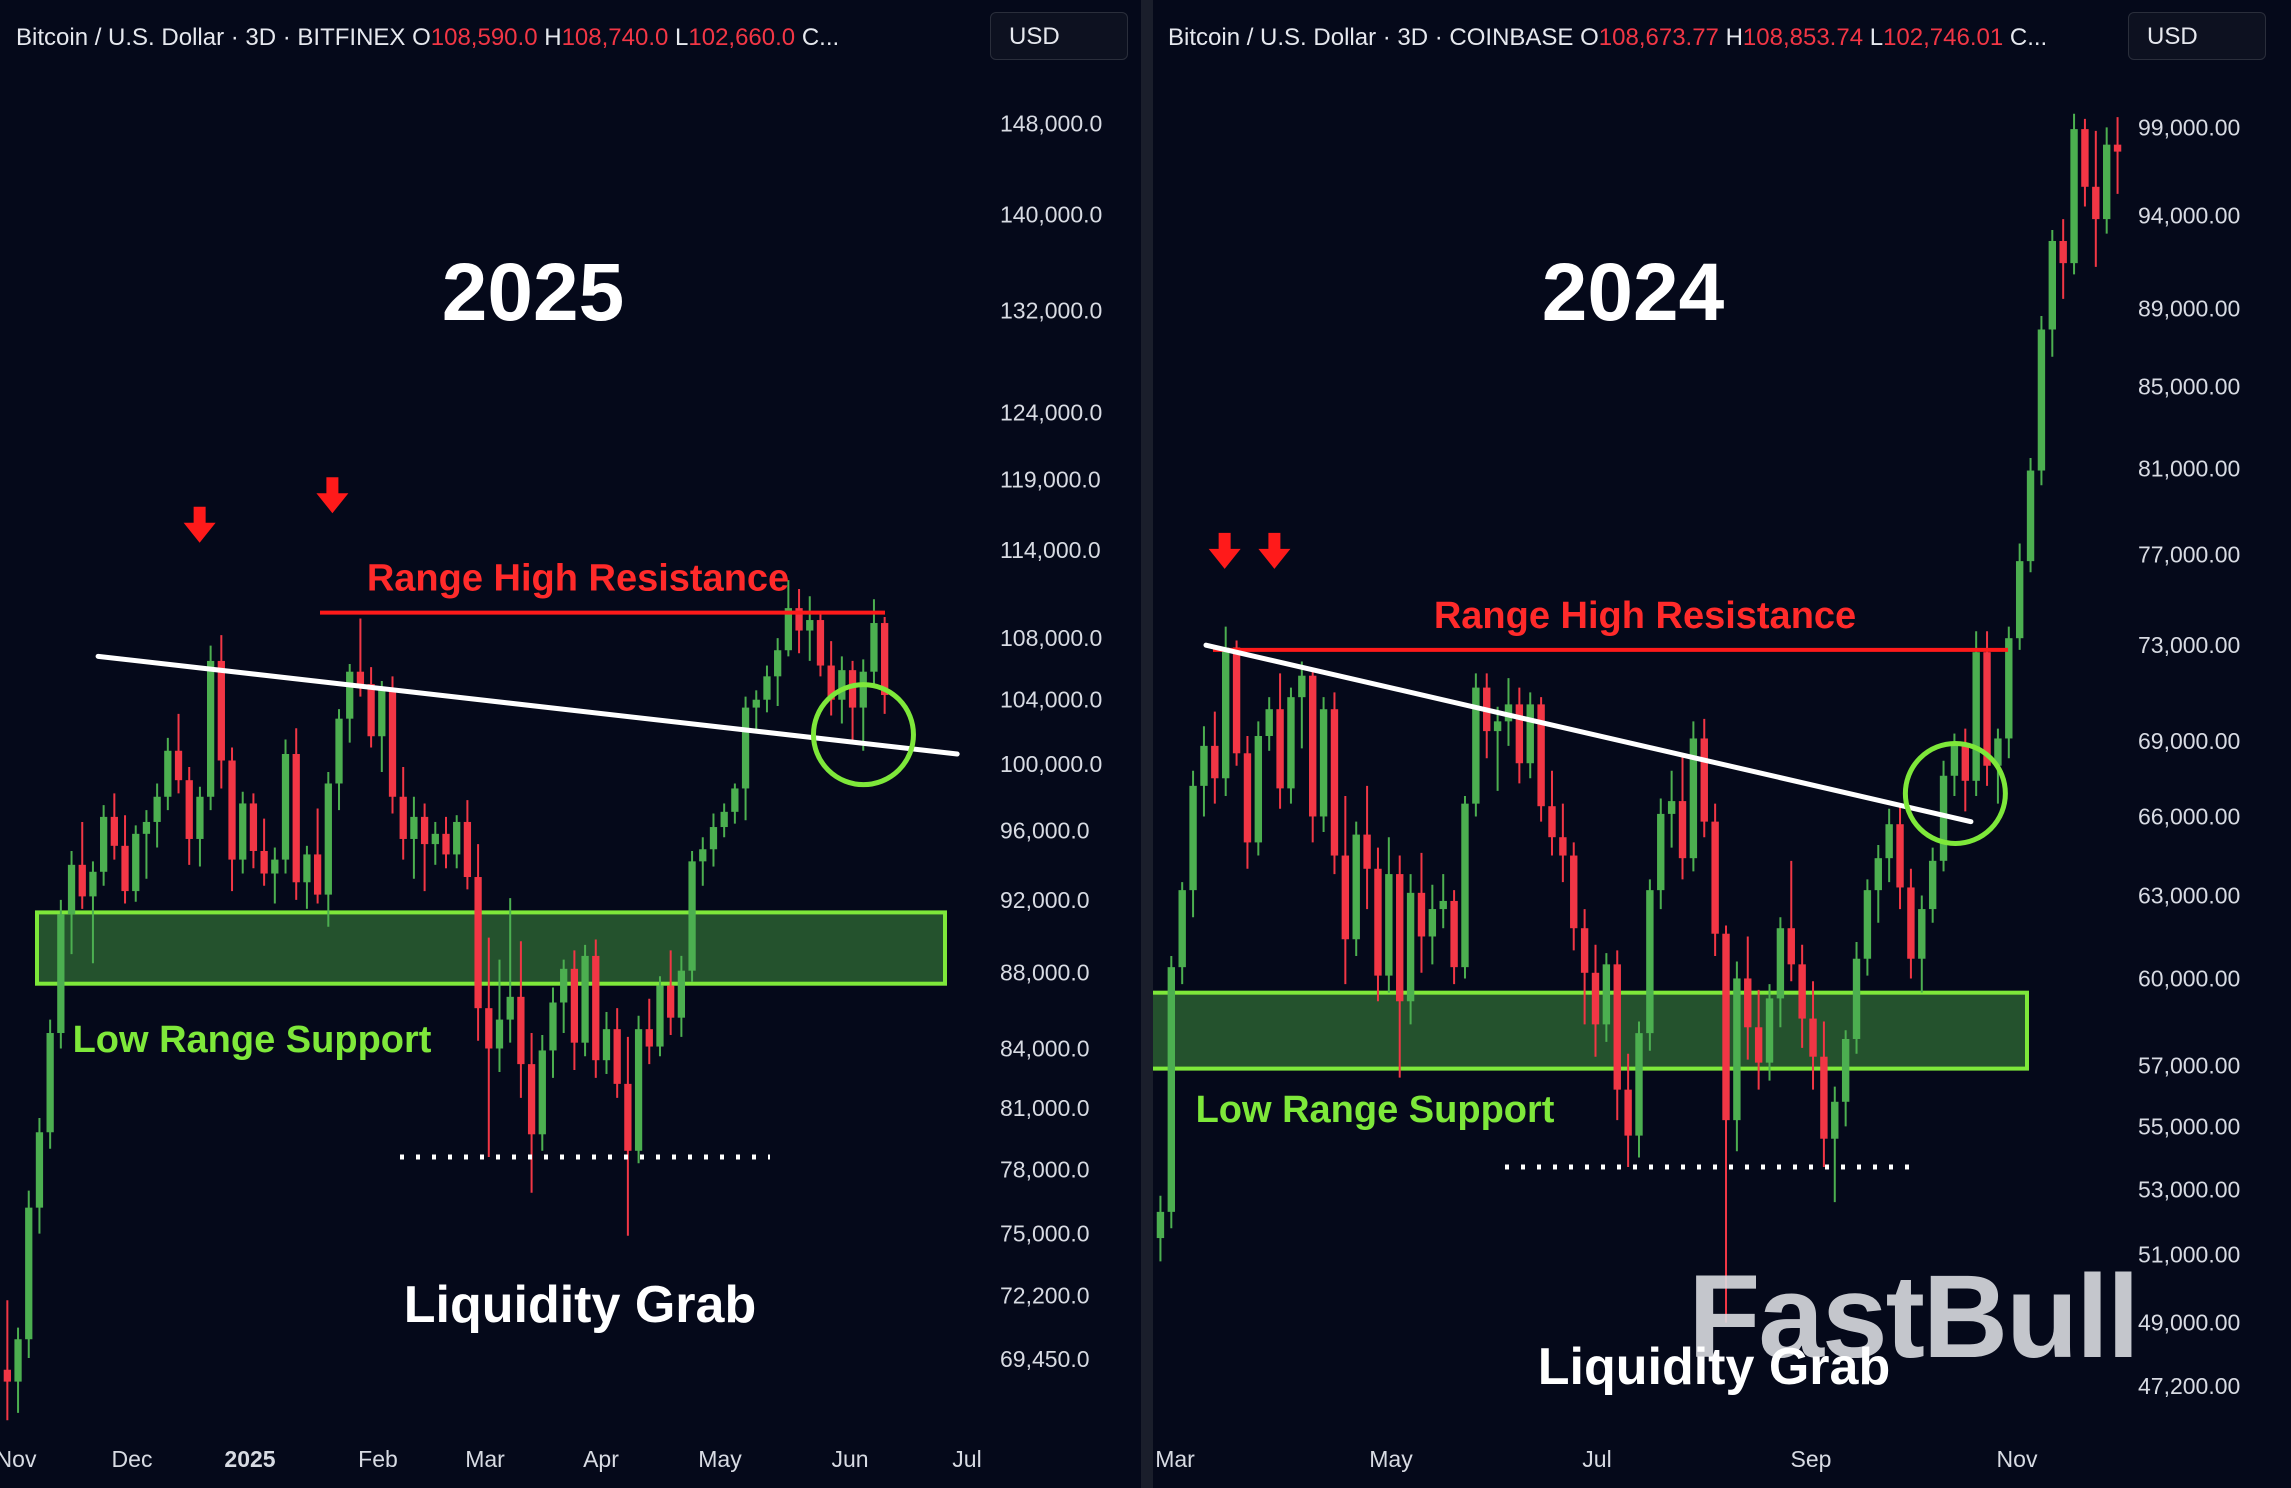 Image resolution: width=2291 pixels, height=1488 pixels. I want to click on x-tick-label: Sep, so click(1811, 1459).